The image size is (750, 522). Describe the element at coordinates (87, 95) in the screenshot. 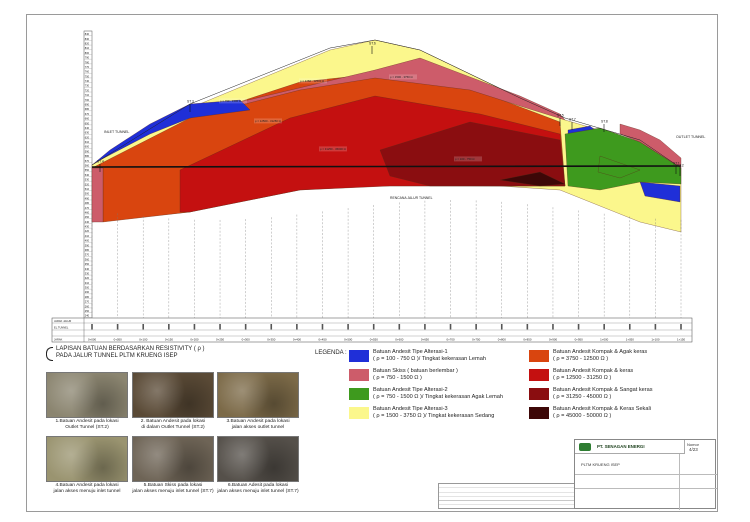

I see `elevation-label: 710` at that location.